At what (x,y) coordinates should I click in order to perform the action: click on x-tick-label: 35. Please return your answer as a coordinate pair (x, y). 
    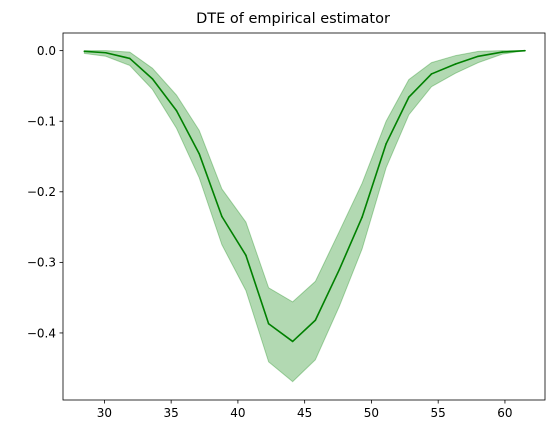
    Looking at the image, I should click on (171, 413).